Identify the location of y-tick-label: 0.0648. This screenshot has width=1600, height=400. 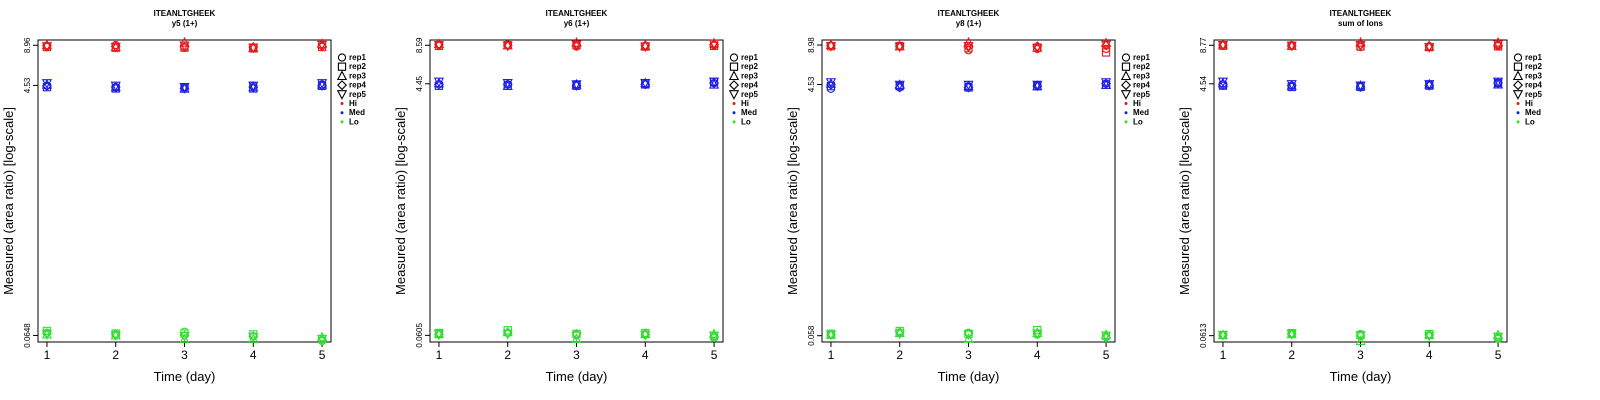
(27, 335).